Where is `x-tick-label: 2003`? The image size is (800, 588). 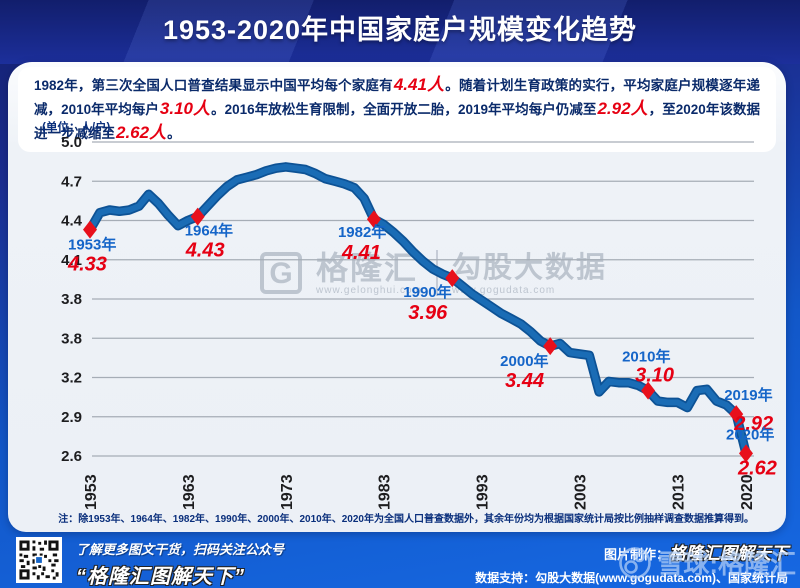
x-tick-label: 2003 is located at coordinates (581, 492).